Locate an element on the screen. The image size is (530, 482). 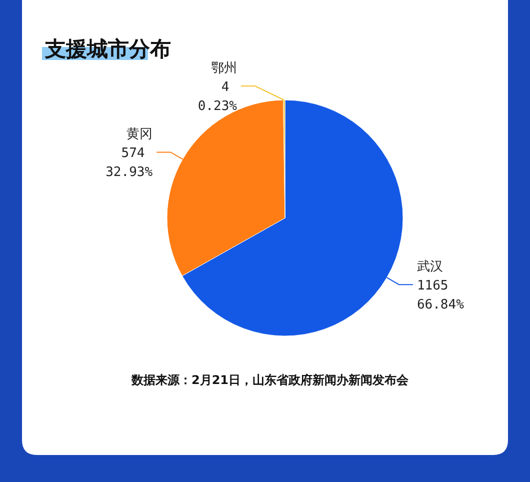
slice-label: 武汉 is located at coordinates (429, 266).